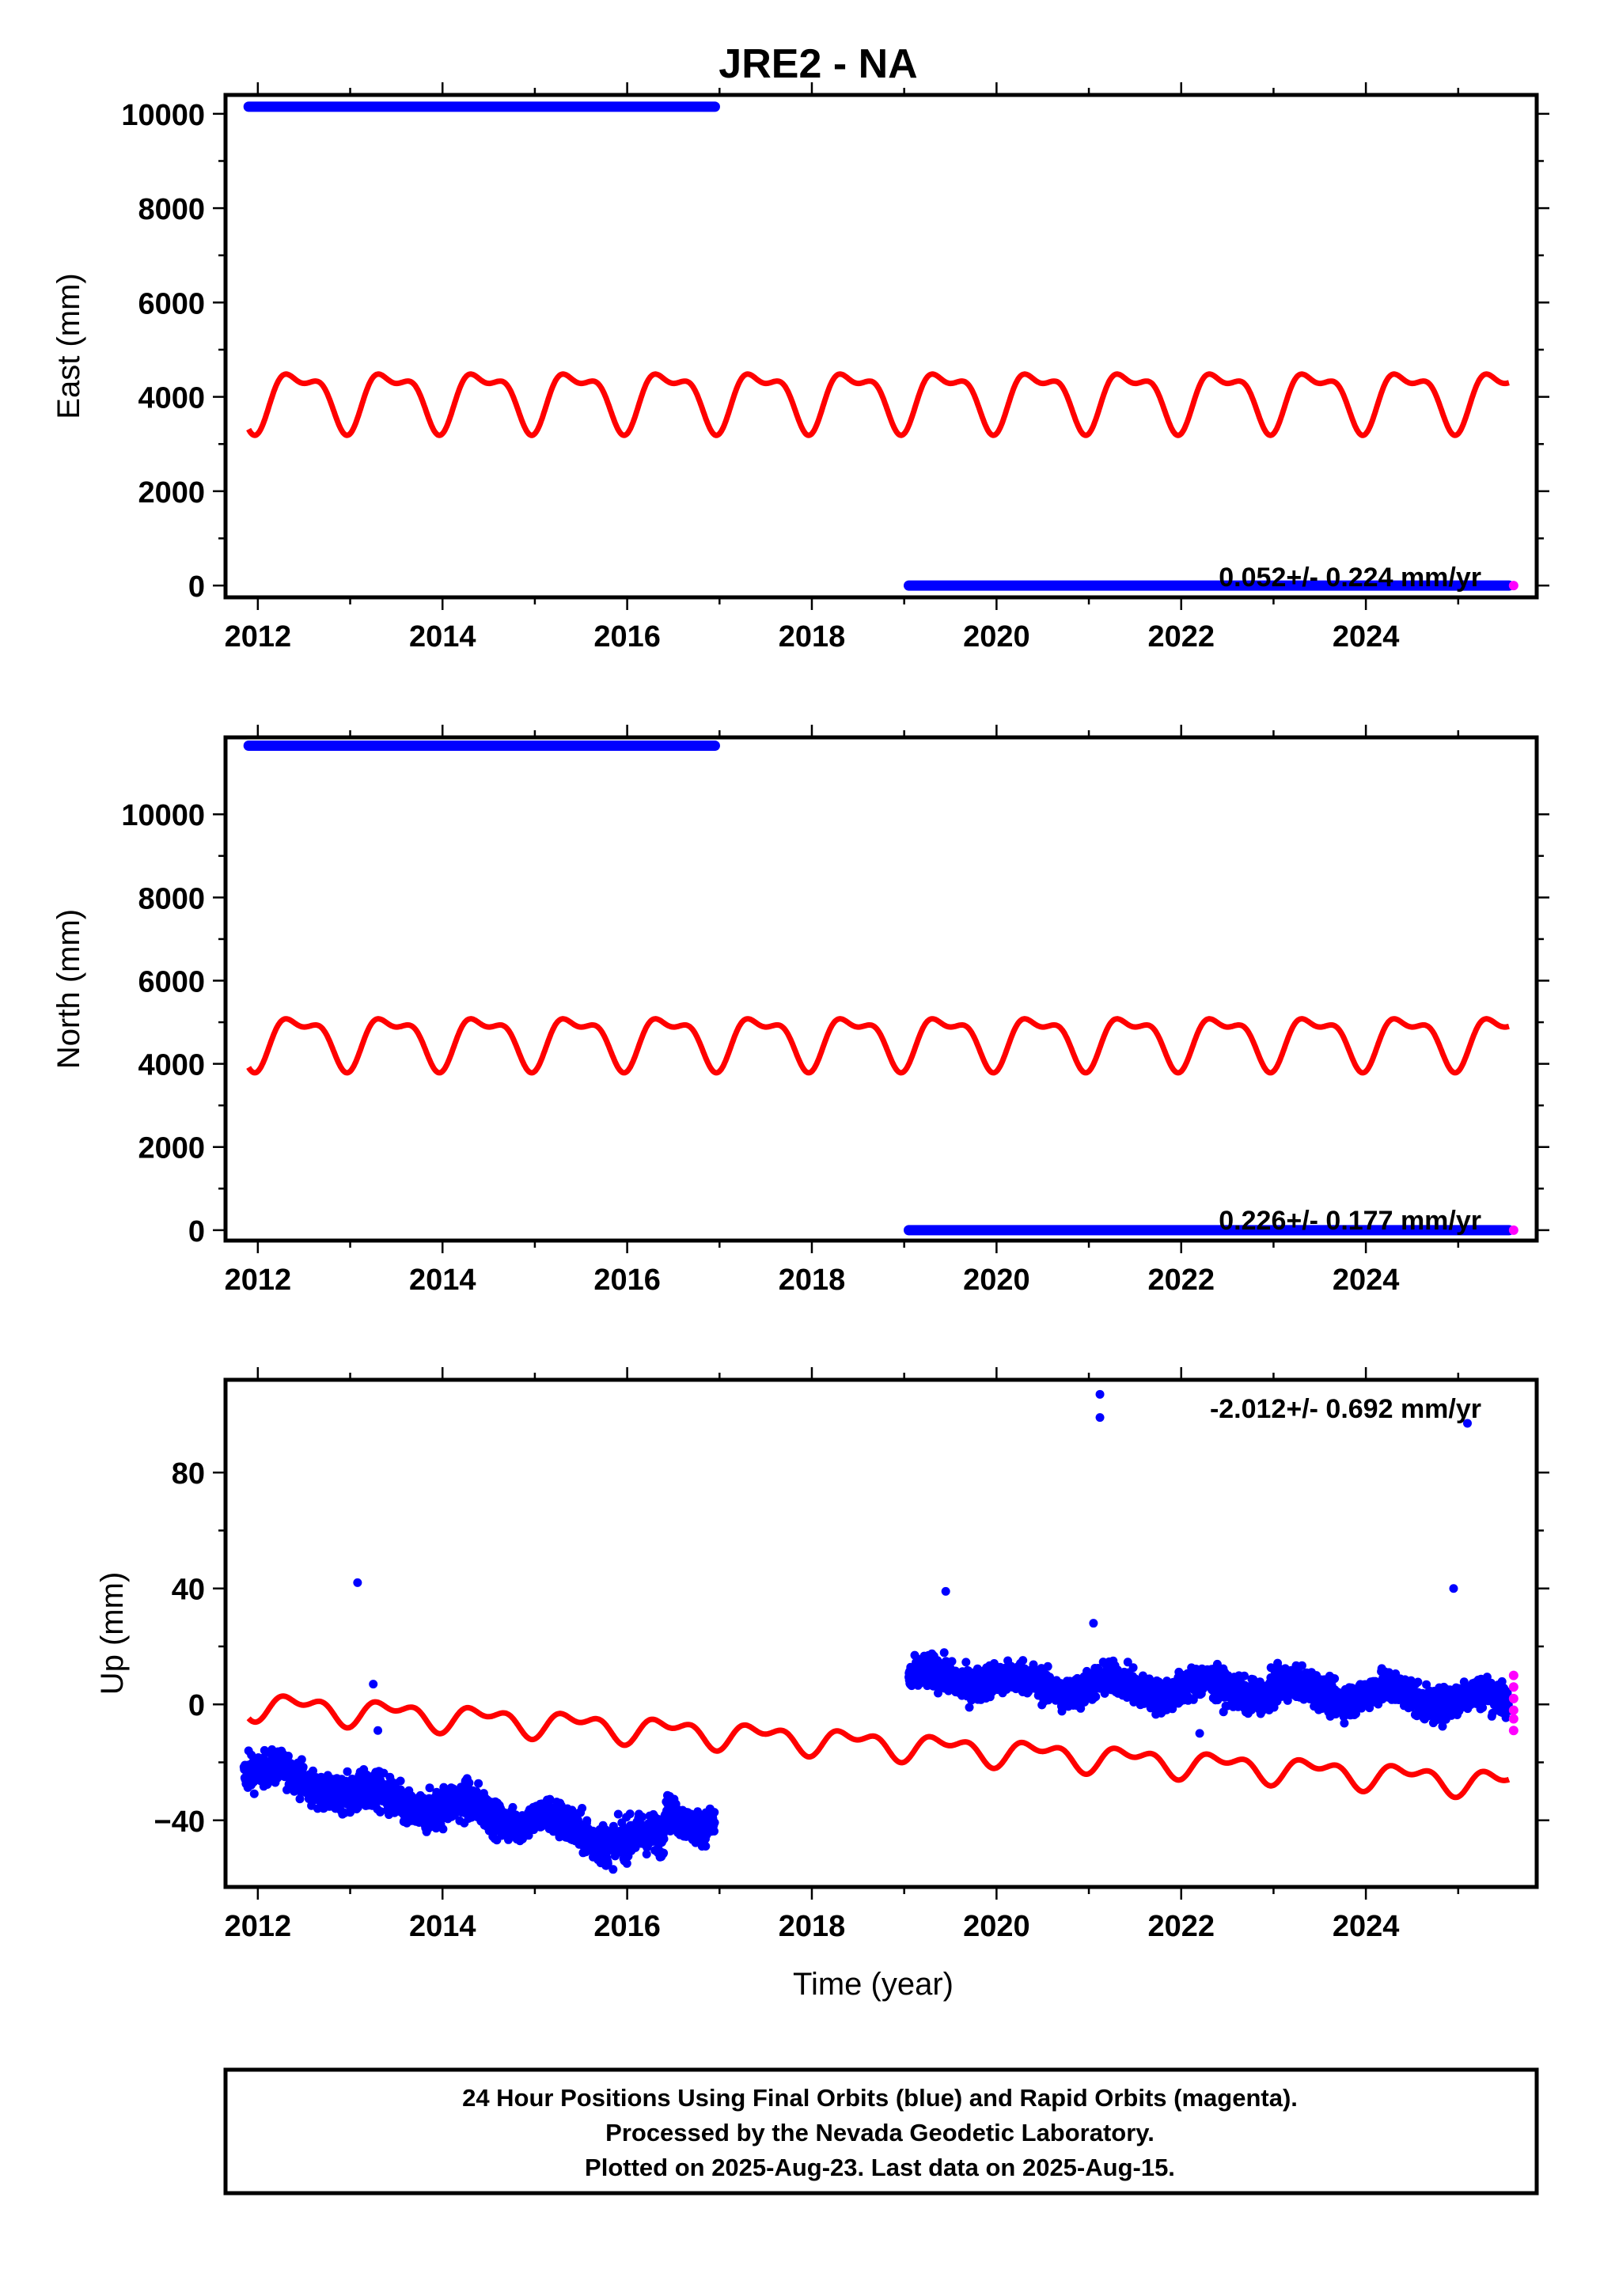 Image resolution: width=1600 pixels, height=2296 pixels. Describe the element at coordinates (1345, 1409) in the screenshot. I see `velocity-annotation: -2.012+/- 0.692 mm/yr` at that location.